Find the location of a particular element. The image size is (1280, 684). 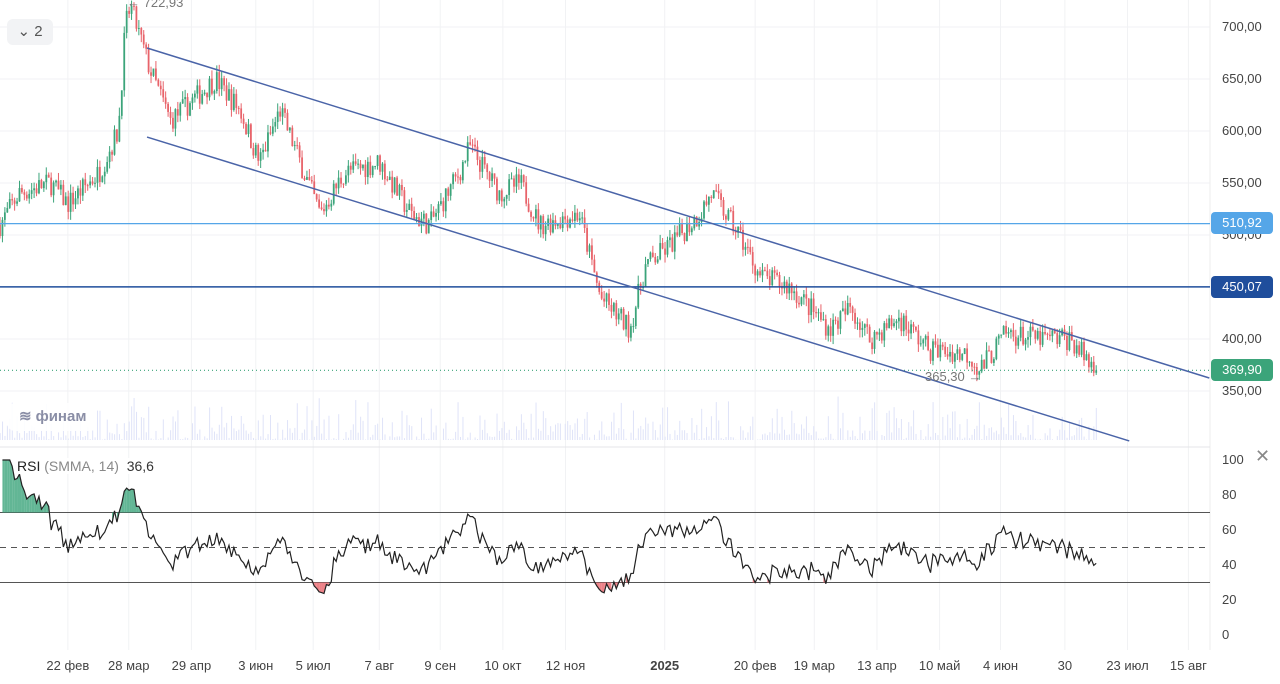

time-tick-label: 12 ноя is located at coordinates (565, 665).